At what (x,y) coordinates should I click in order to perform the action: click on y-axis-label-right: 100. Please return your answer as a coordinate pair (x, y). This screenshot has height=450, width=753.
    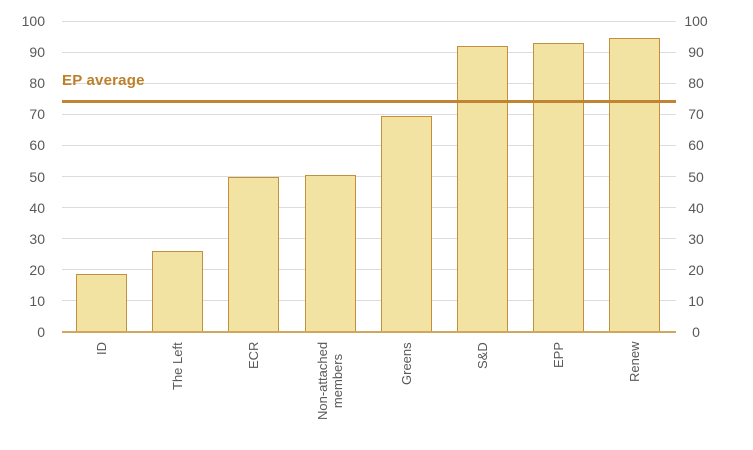
    Looking at the image, I should click on (696, 21).